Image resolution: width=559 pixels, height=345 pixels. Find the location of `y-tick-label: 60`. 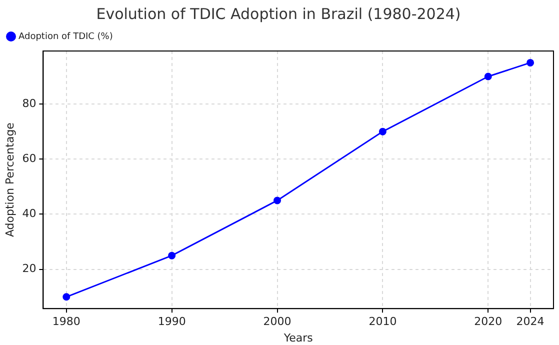

y-tick-label: 60 is located at coordinates (29, 158).